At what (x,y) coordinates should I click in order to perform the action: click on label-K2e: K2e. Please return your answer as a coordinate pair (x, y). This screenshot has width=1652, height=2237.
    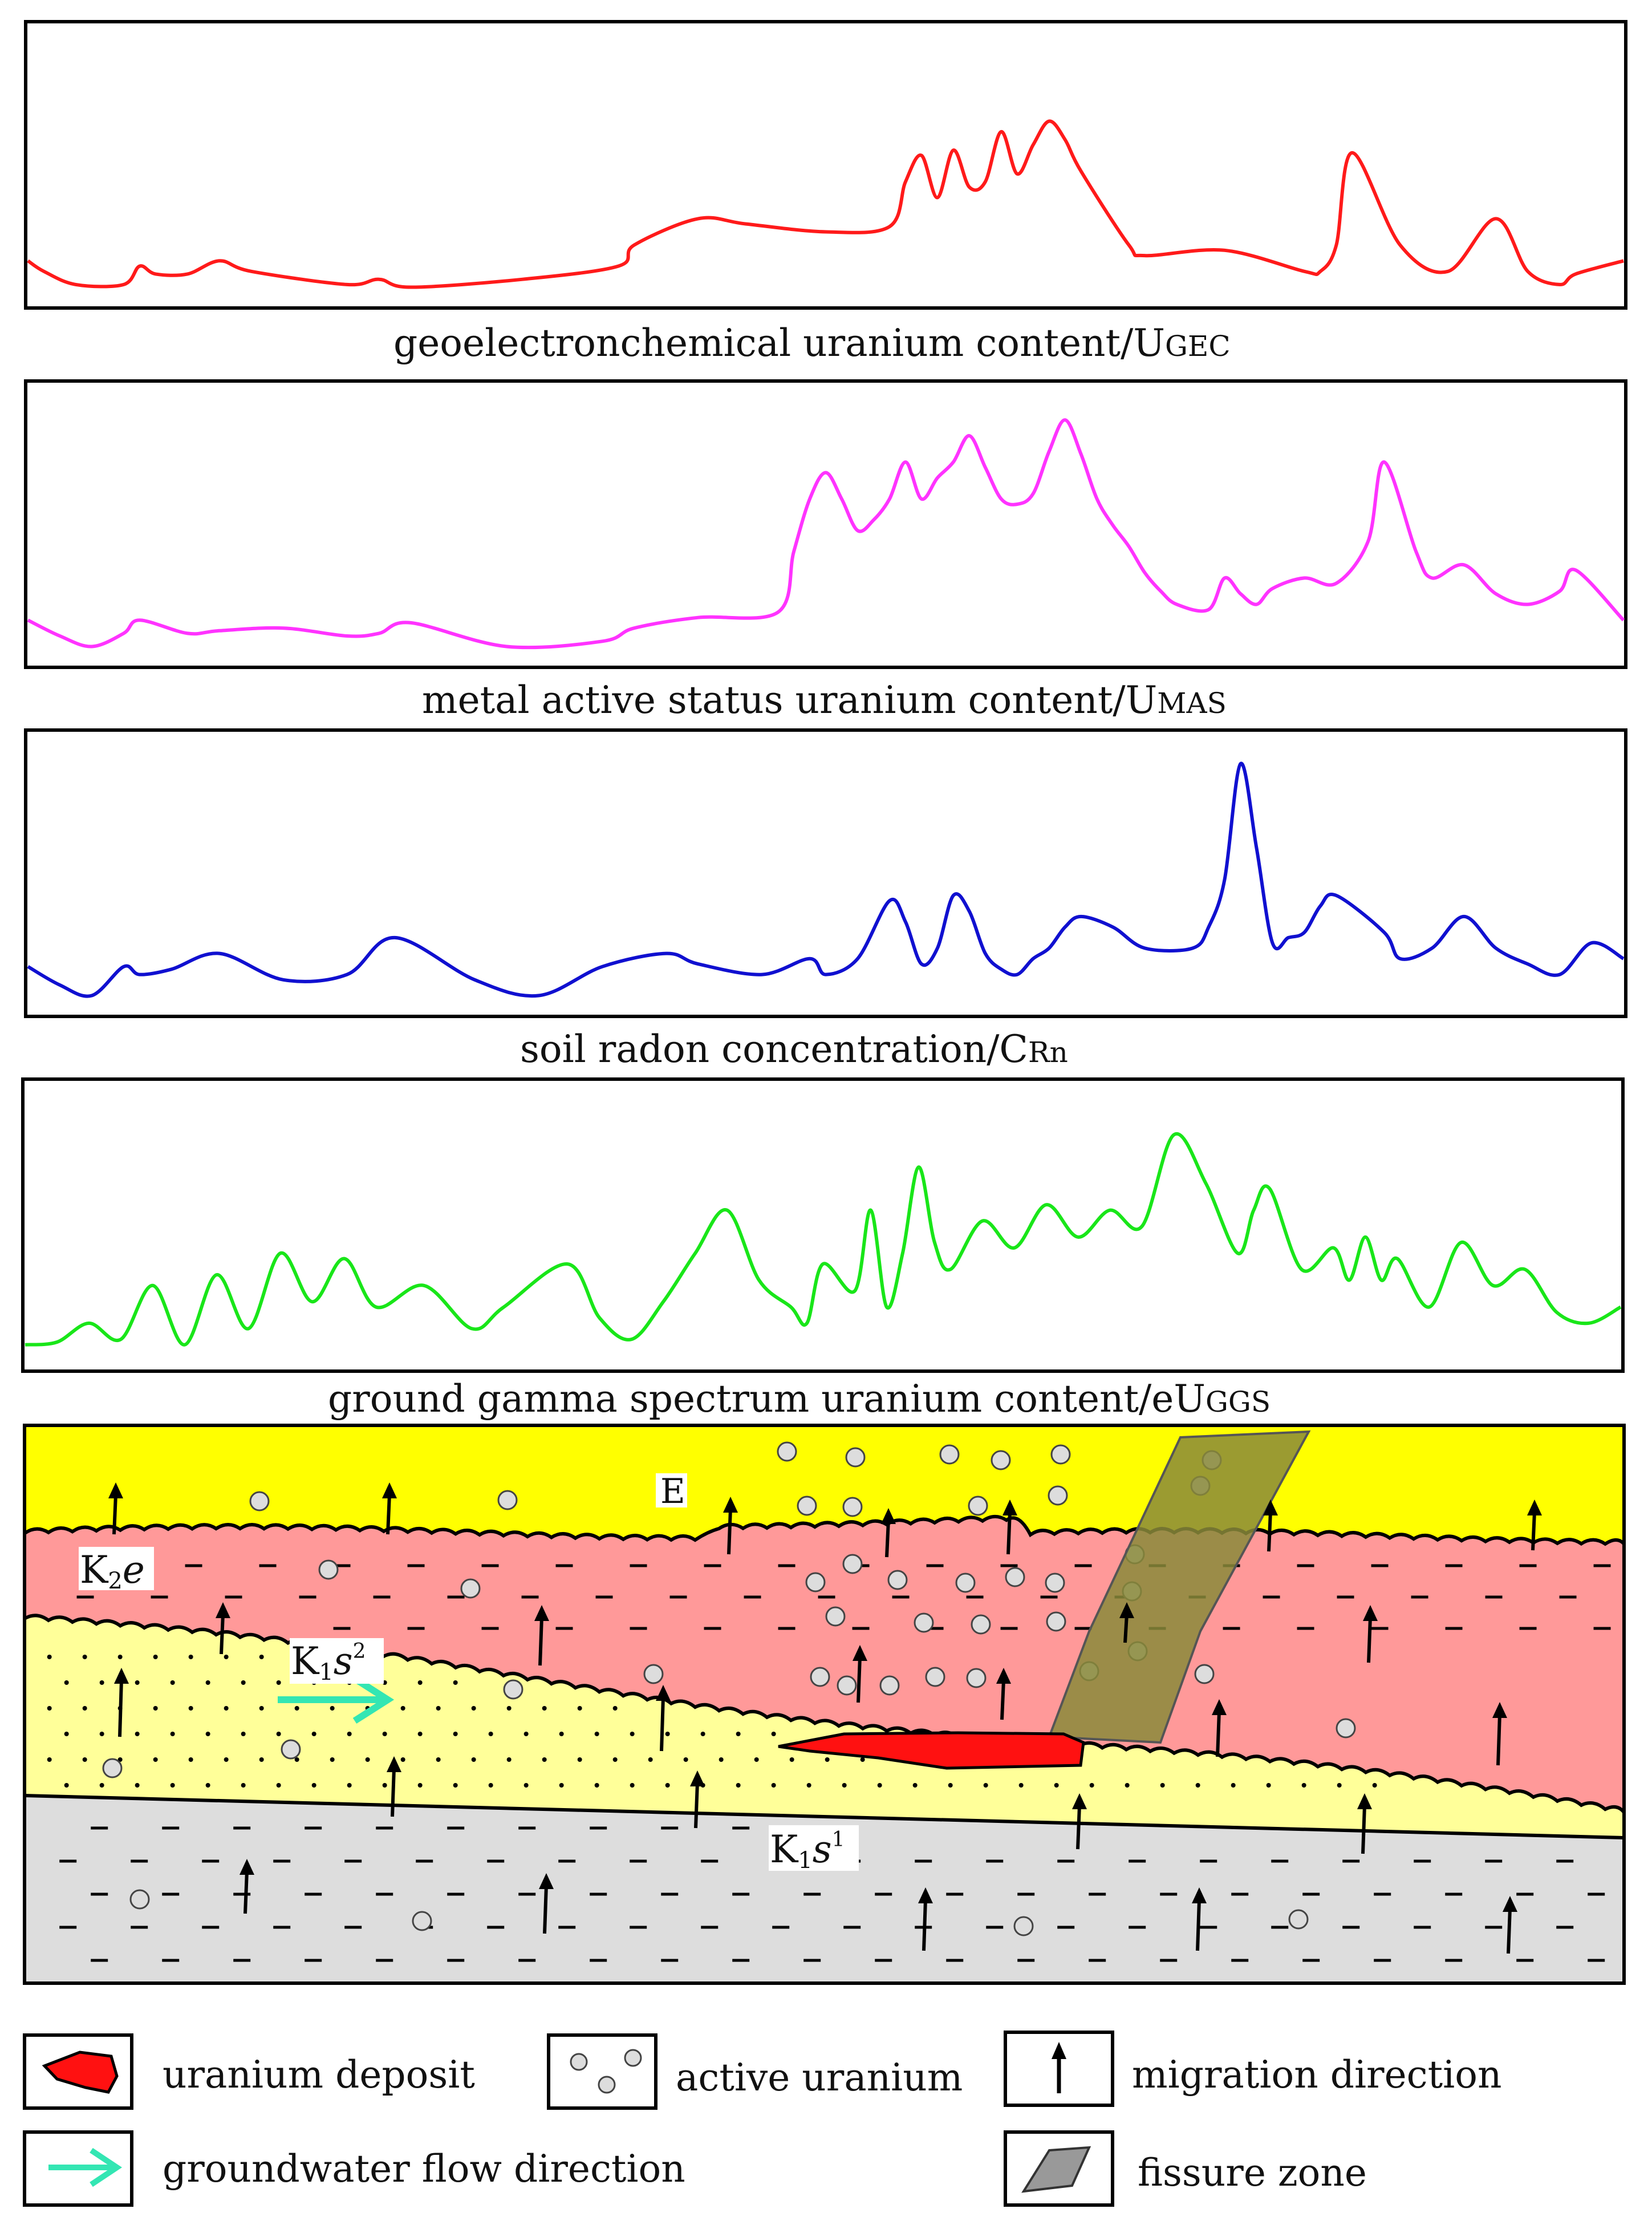
    Looking at the image, I should click on (116, 1570).